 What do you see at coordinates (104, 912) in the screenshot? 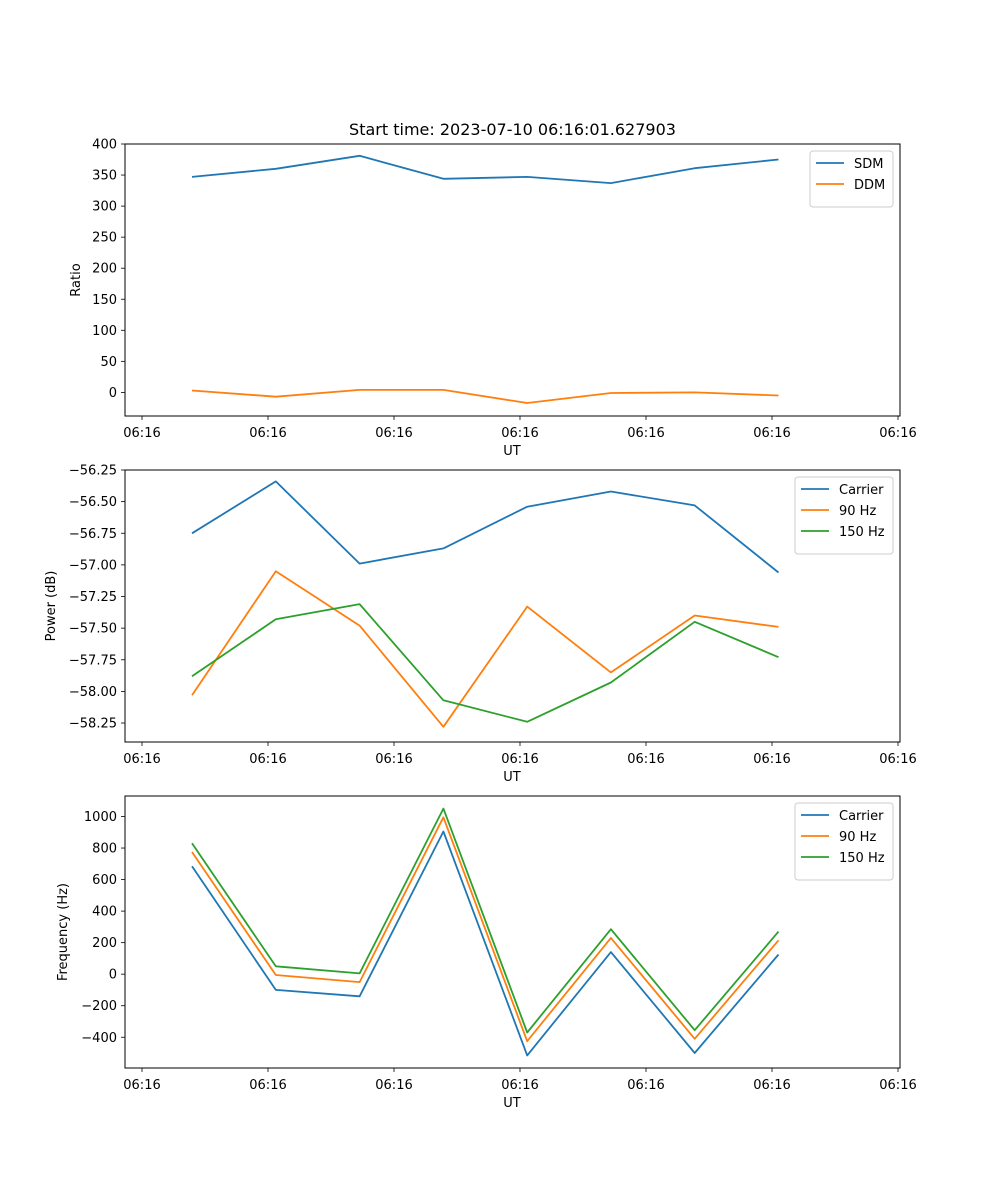
I see `chart-3-y-tick-label: 400` at bounding box center [104, 912].